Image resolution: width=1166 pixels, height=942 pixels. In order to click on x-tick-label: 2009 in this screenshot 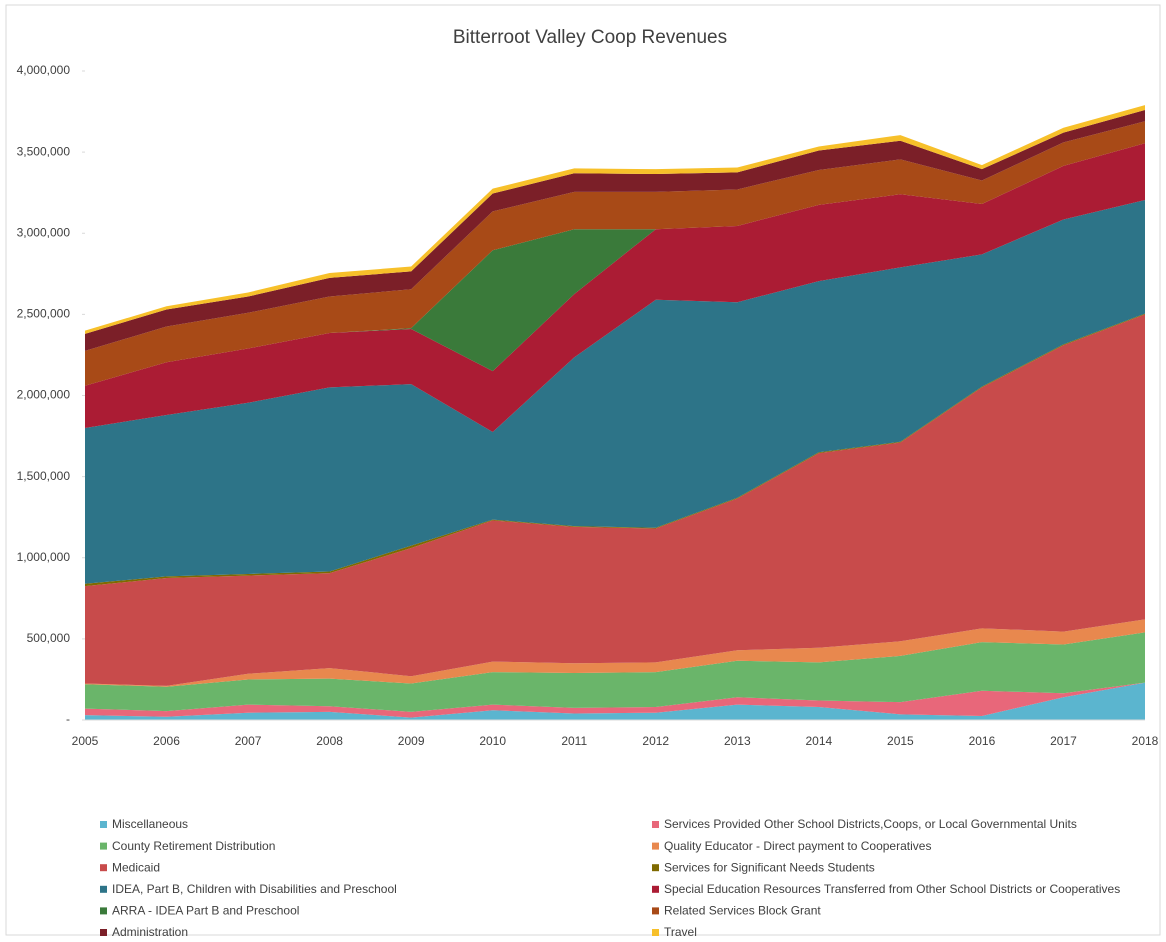, I will do `click(411, 741)`.